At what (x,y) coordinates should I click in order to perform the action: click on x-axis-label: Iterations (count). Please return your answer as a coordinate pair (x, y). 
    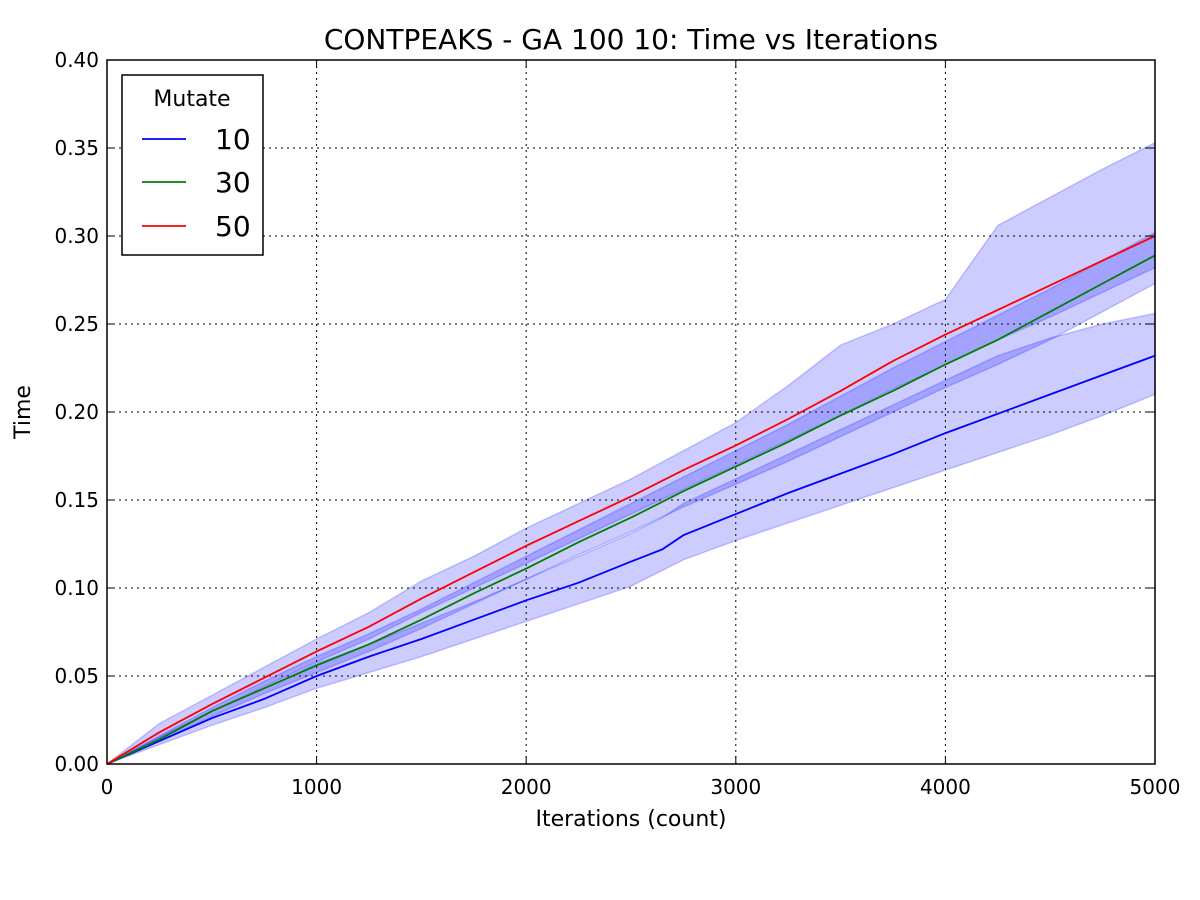
    Looking at the image, I should click on (630, 819).